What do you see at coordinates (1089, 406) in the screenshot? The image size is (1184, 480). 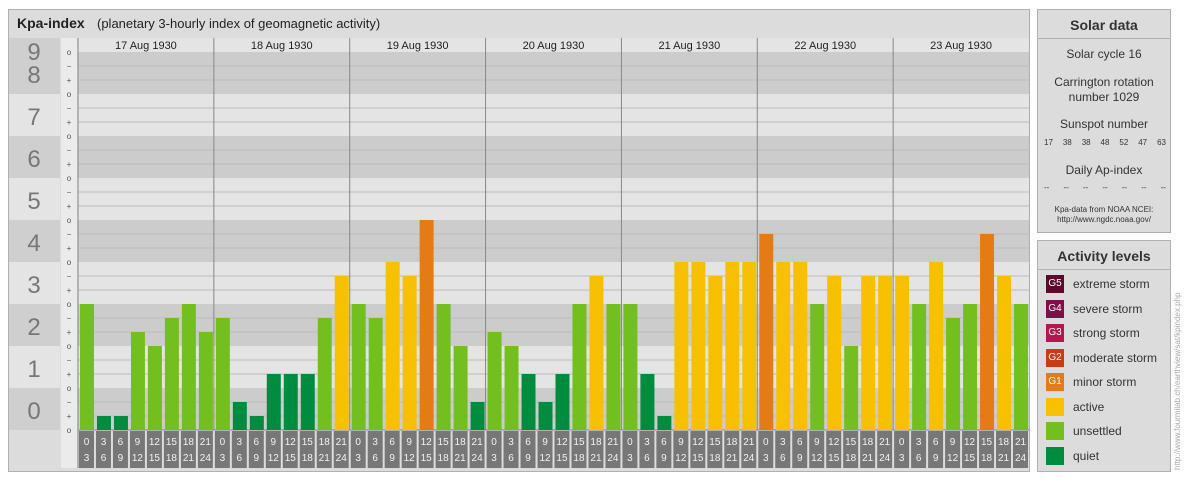 I see `level-label: active` at bounding box center [1089, 406].